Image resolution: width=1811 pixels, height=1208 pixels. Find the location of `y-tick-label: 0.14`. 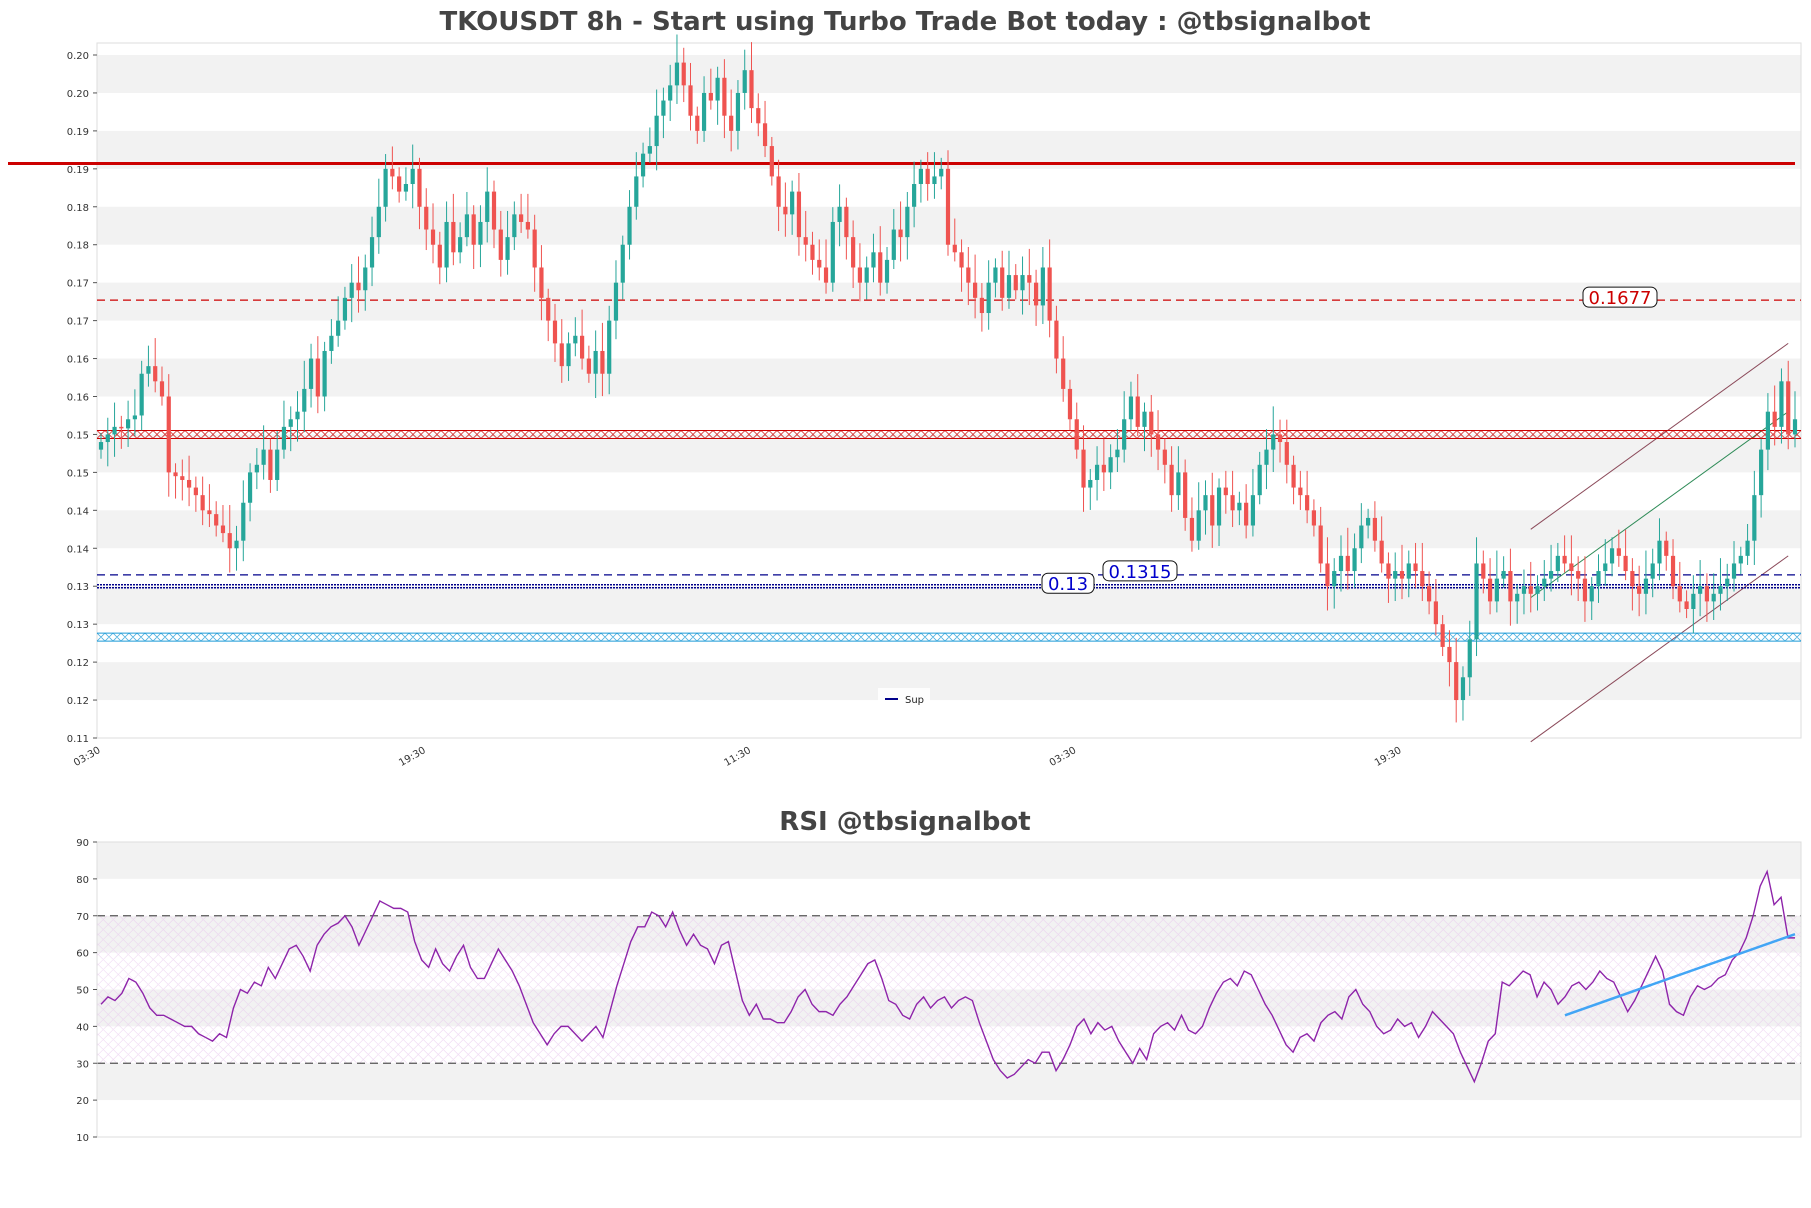

y-tick-label: 0.14 is located at coordinates (78, 511).